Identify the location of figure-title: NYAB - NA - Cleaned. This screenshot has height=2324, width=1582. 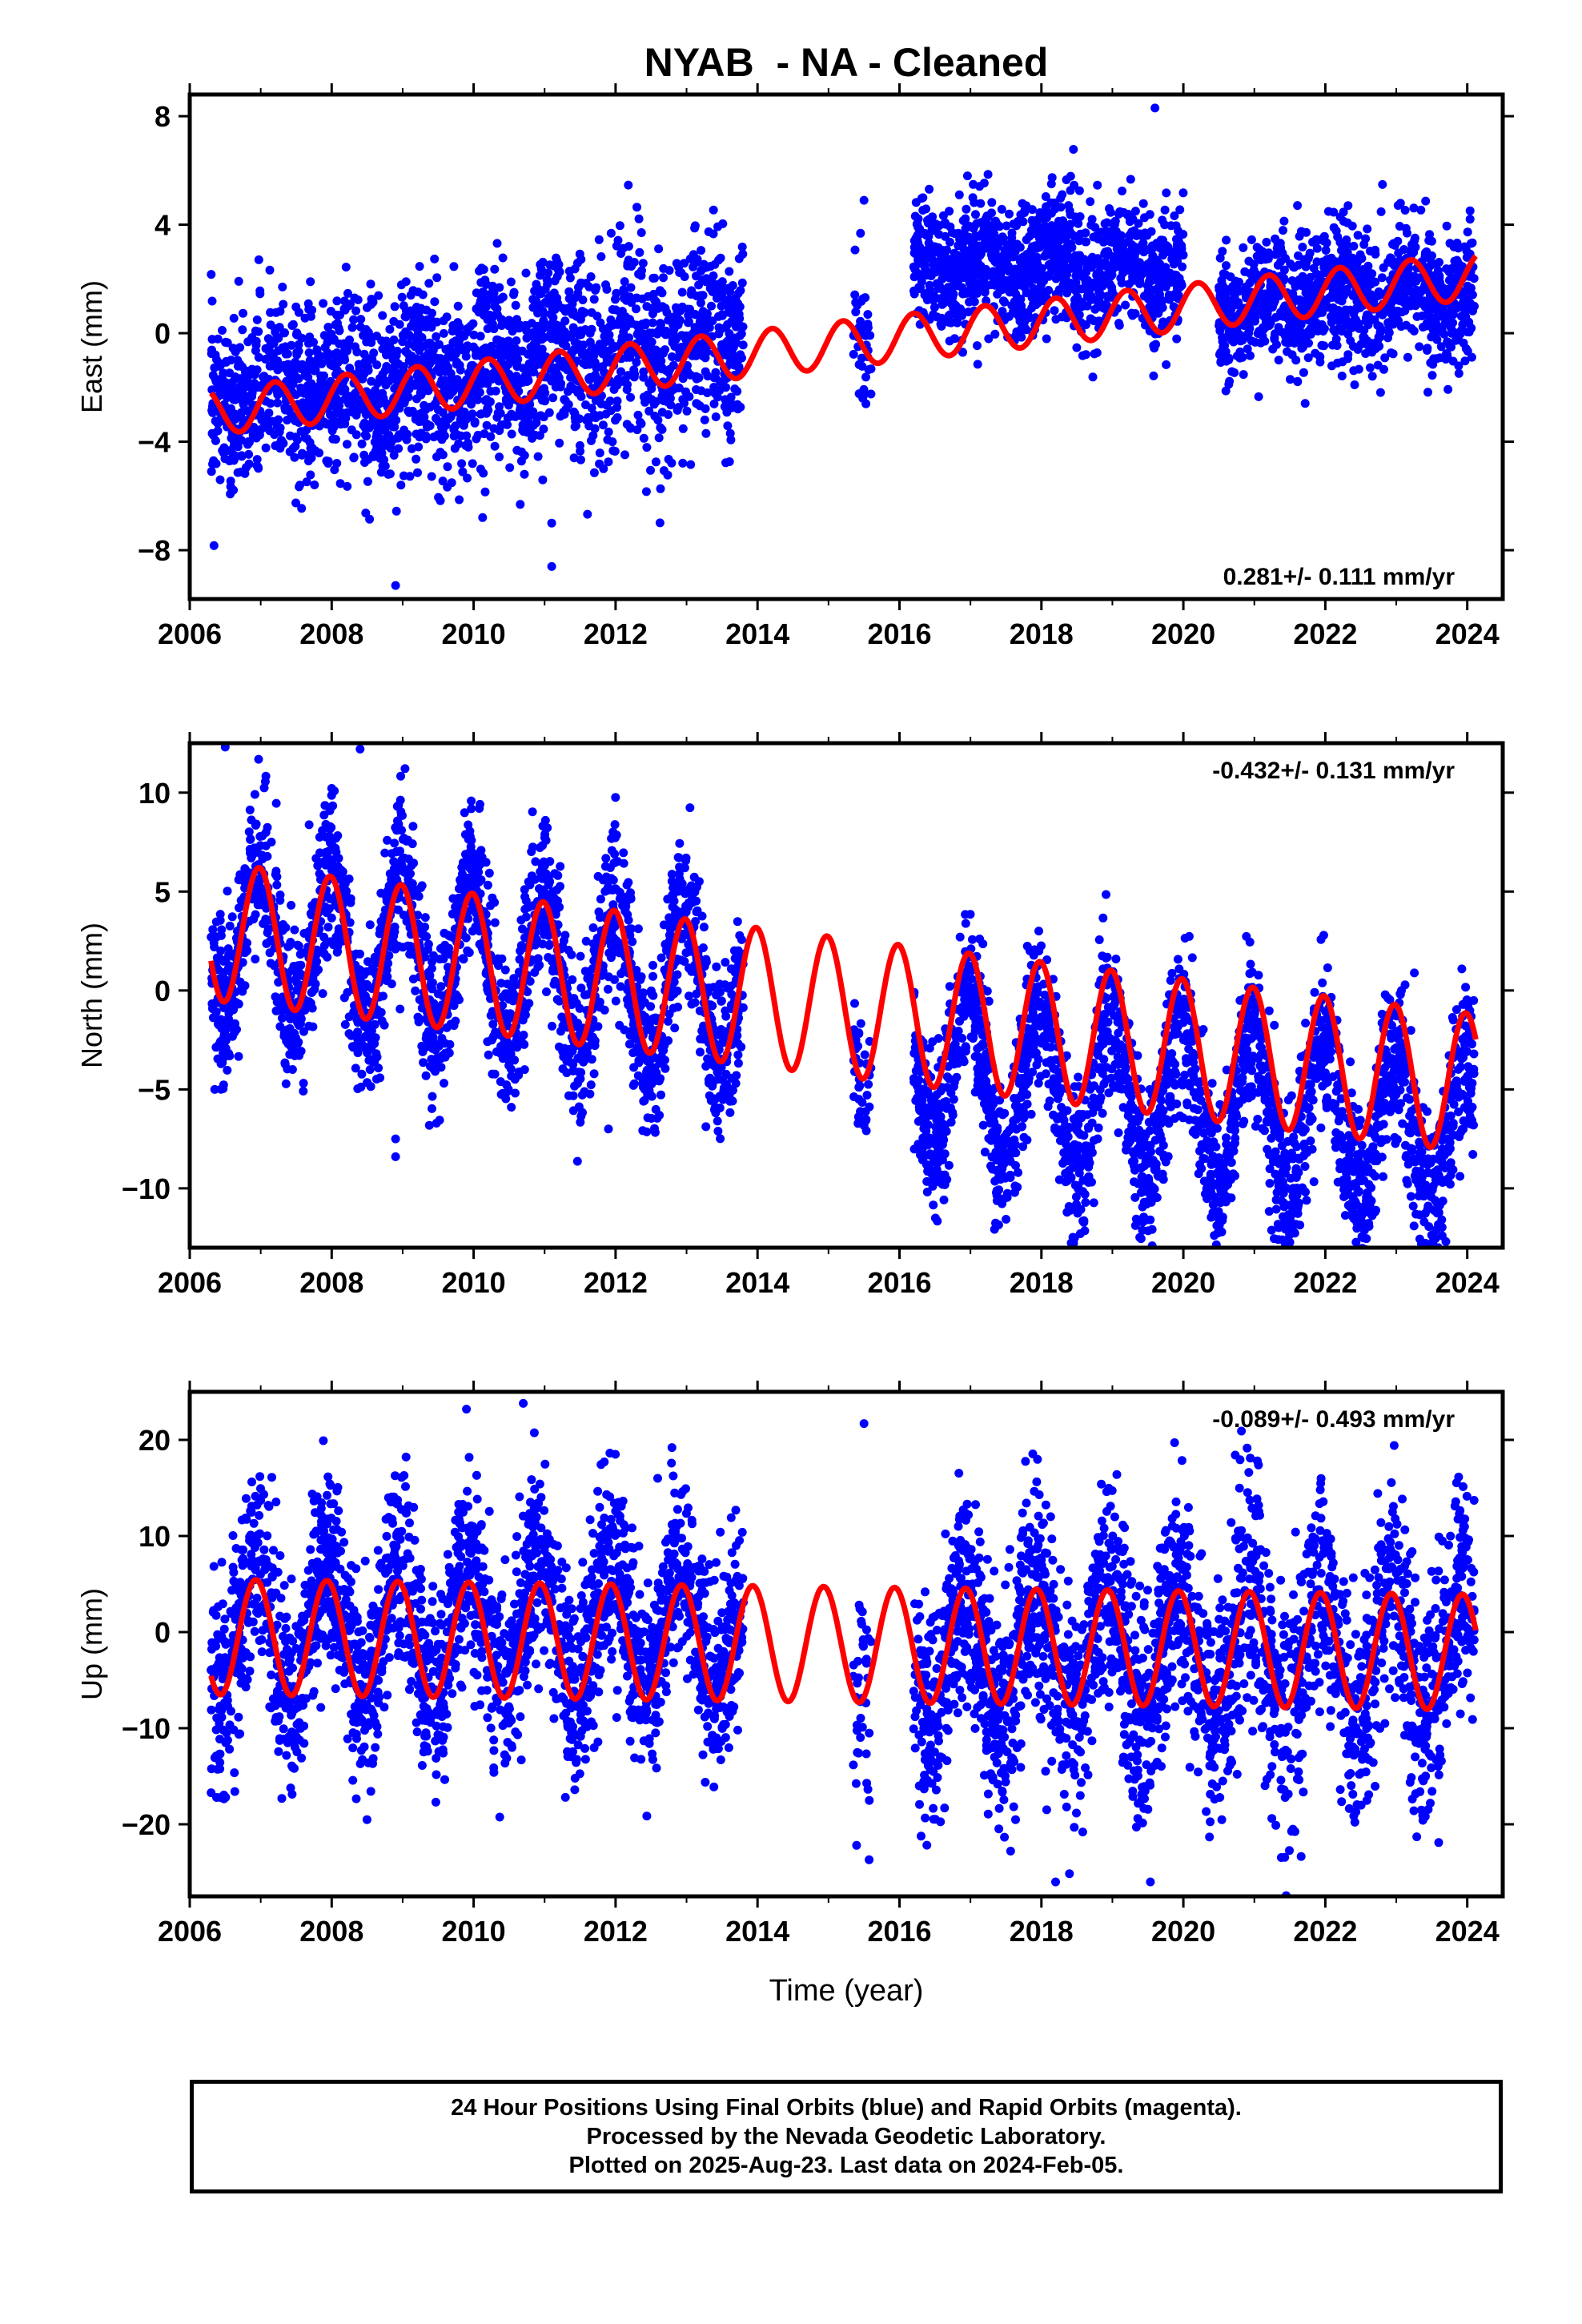
(847, 62).